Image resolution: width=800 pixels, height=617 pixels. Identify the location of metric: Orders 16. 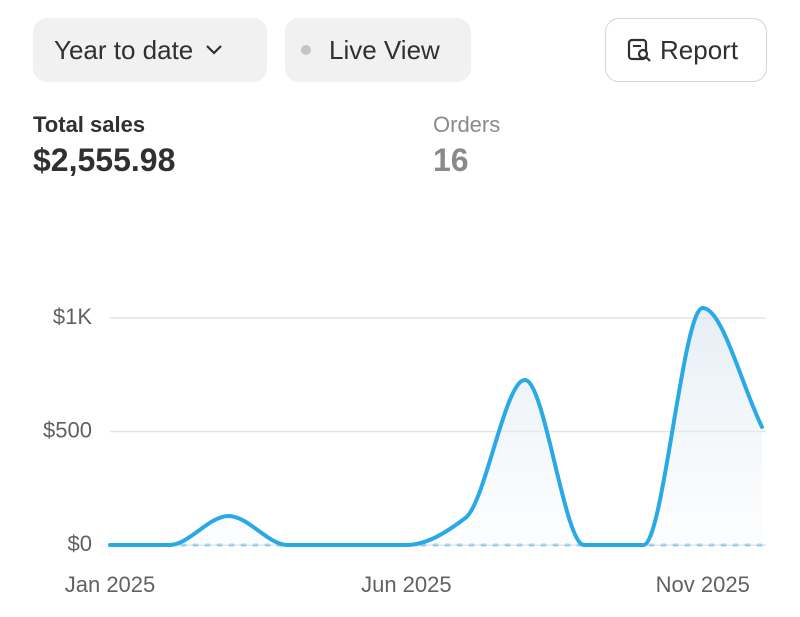
(466, 145).